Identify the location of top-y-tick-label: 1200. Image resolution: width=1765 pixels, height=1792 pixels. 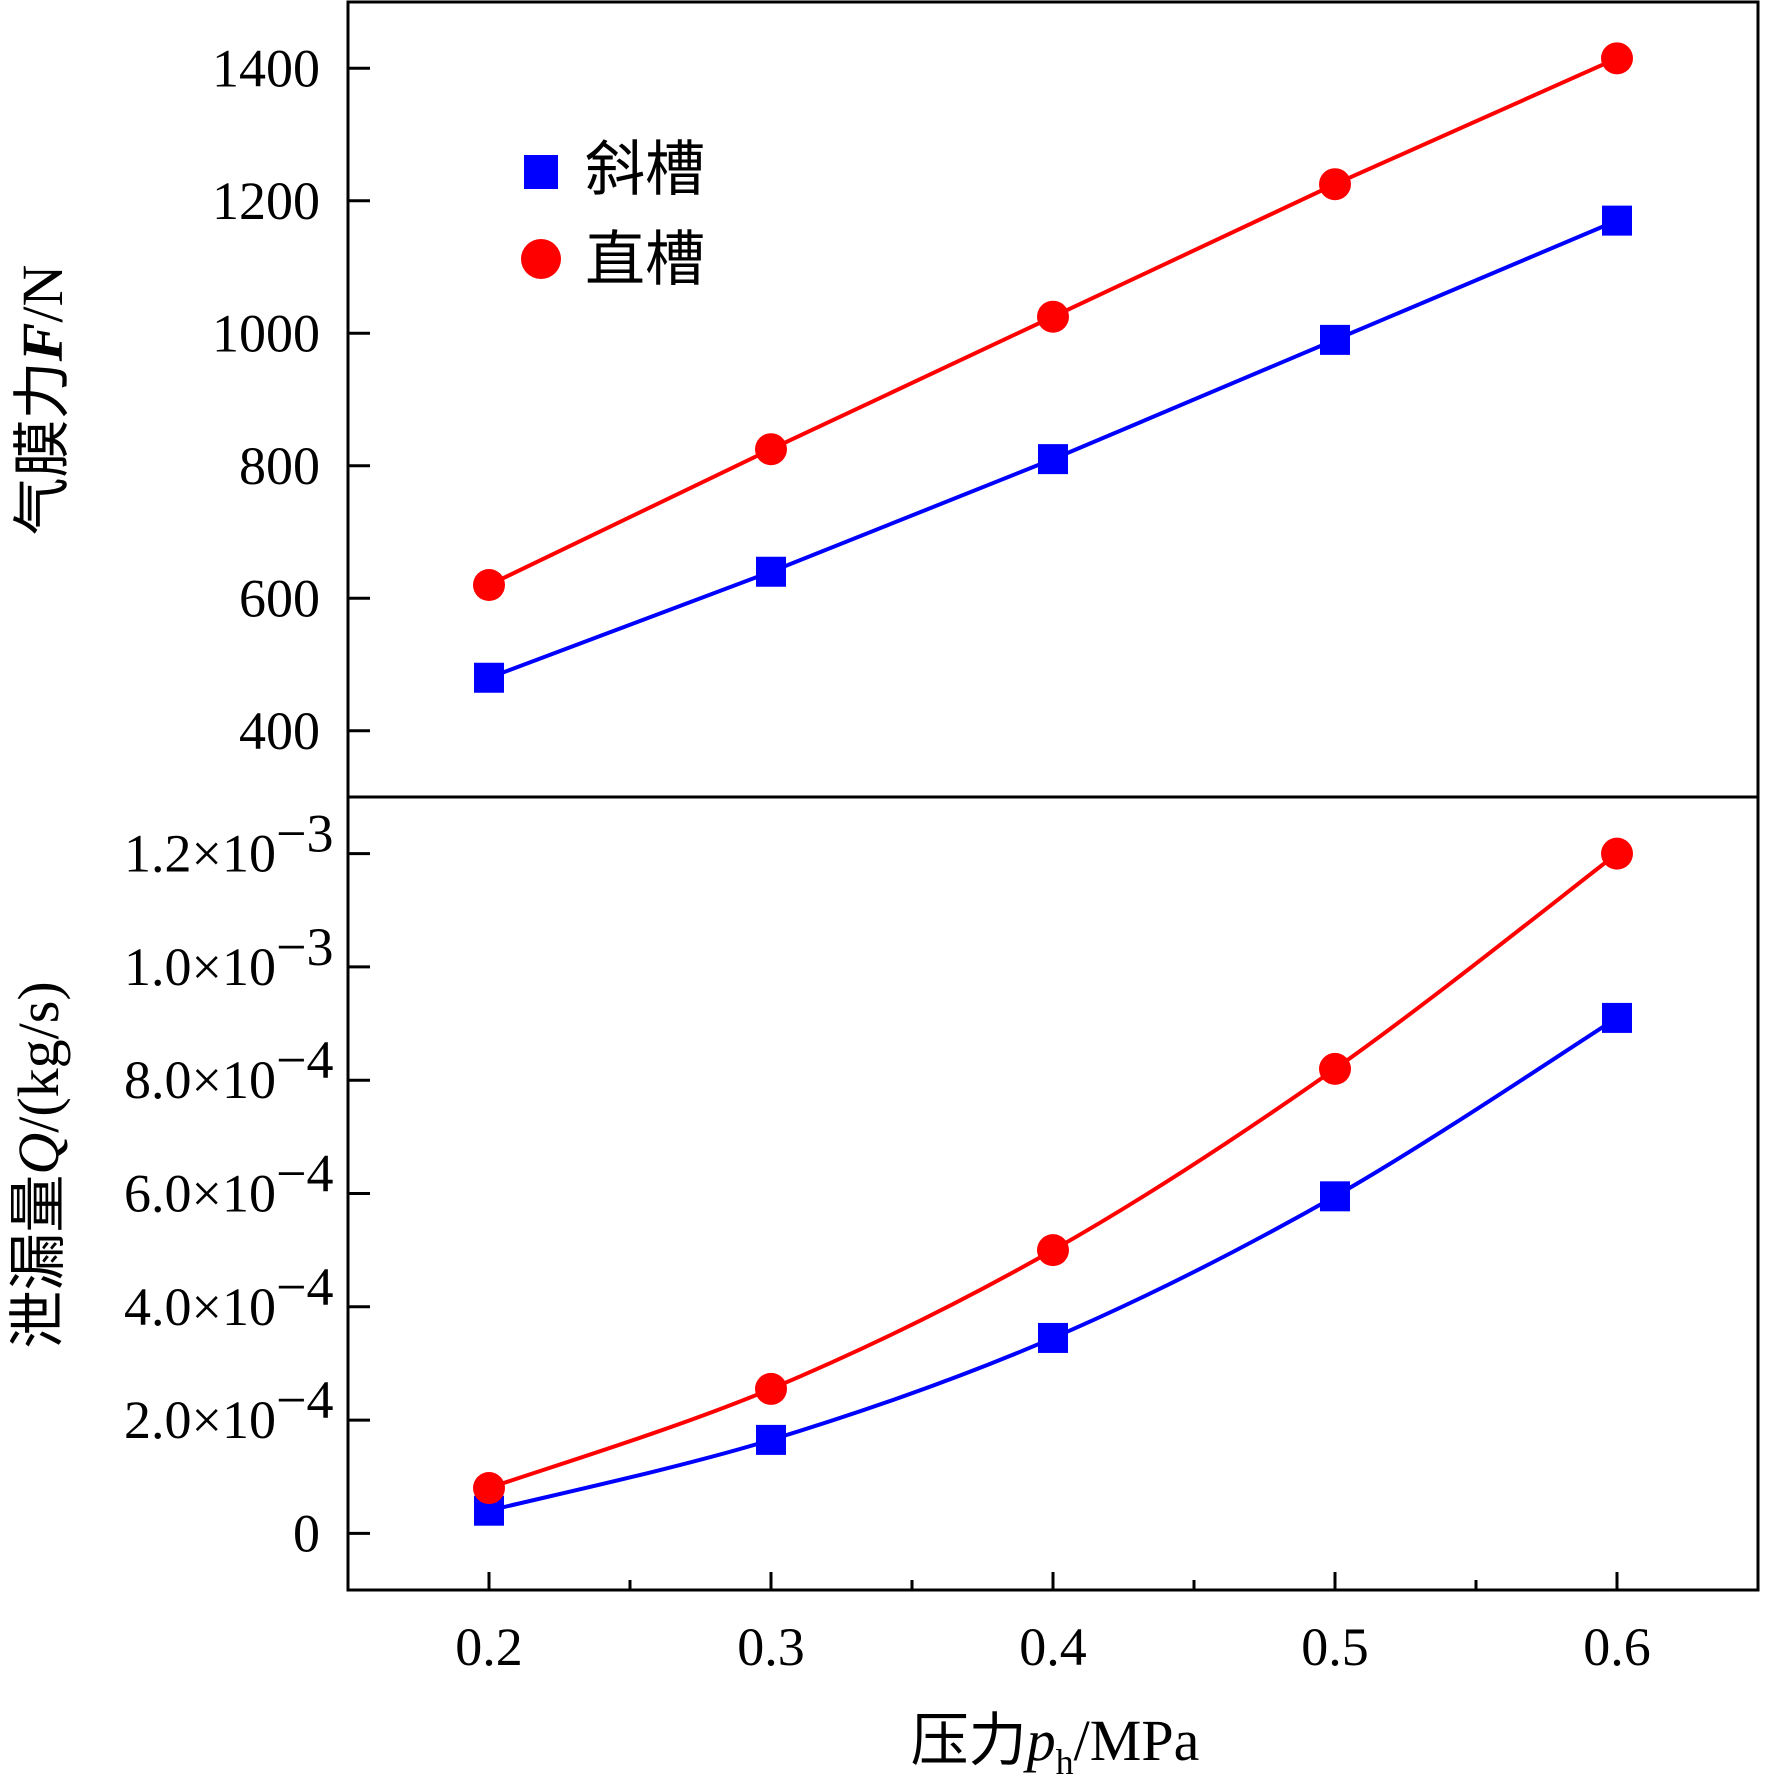
(266, 201).